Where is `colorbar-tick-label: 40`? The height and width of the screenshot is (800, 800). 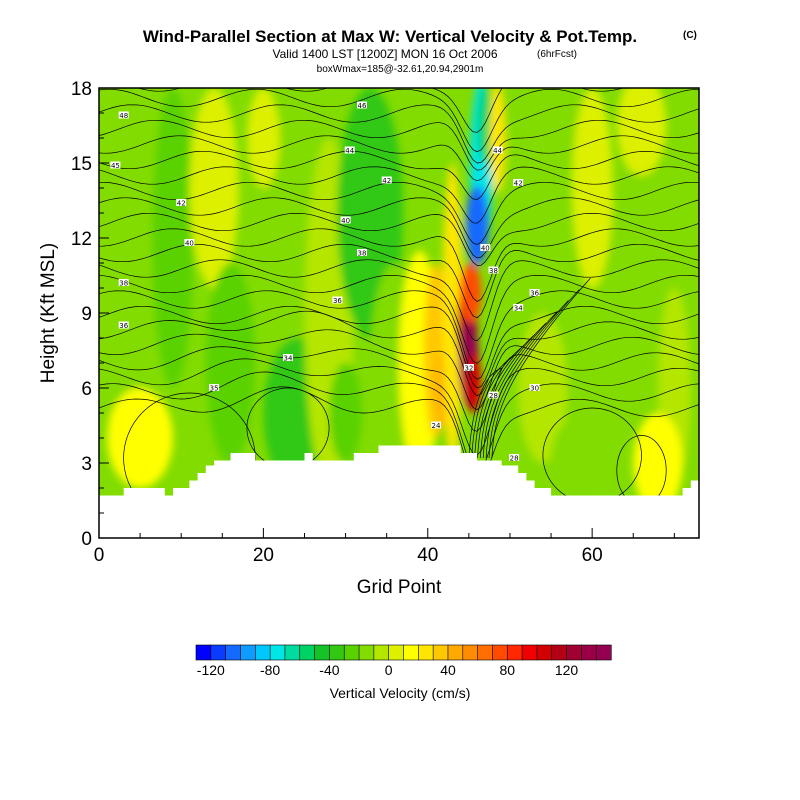 colorbar-tick-label: 40 is located at coordinates (448, 670).